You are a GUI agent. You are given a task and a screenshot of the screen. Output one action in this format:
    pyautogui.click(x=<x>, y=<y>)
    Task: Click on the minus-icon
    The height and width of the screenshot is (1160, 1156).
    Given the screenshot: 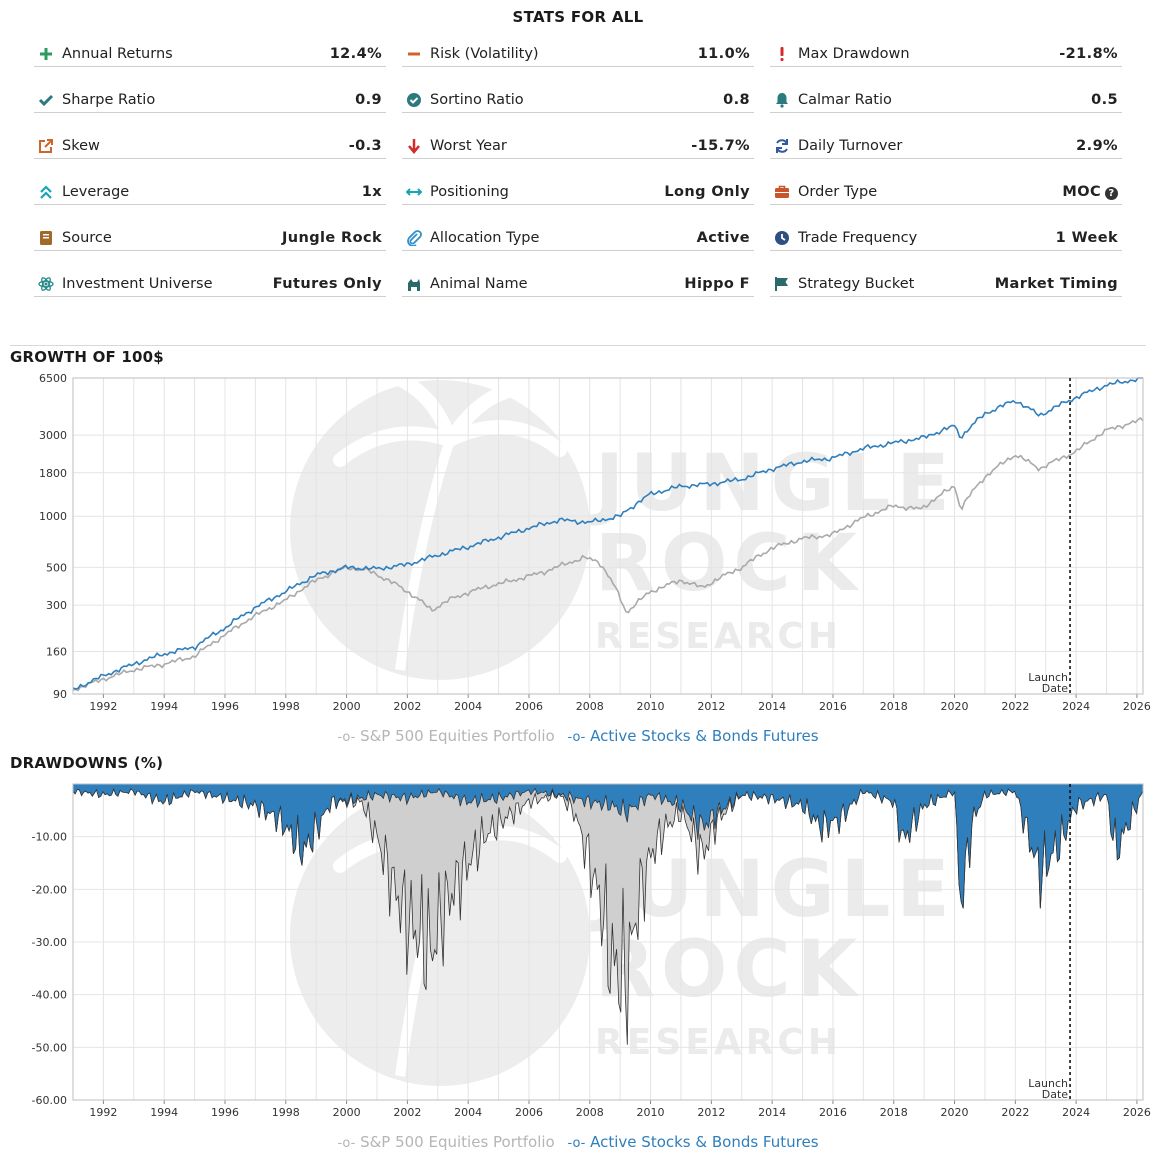 What is the action you would take?
    pyautogui.click(x=414, y=54)
    